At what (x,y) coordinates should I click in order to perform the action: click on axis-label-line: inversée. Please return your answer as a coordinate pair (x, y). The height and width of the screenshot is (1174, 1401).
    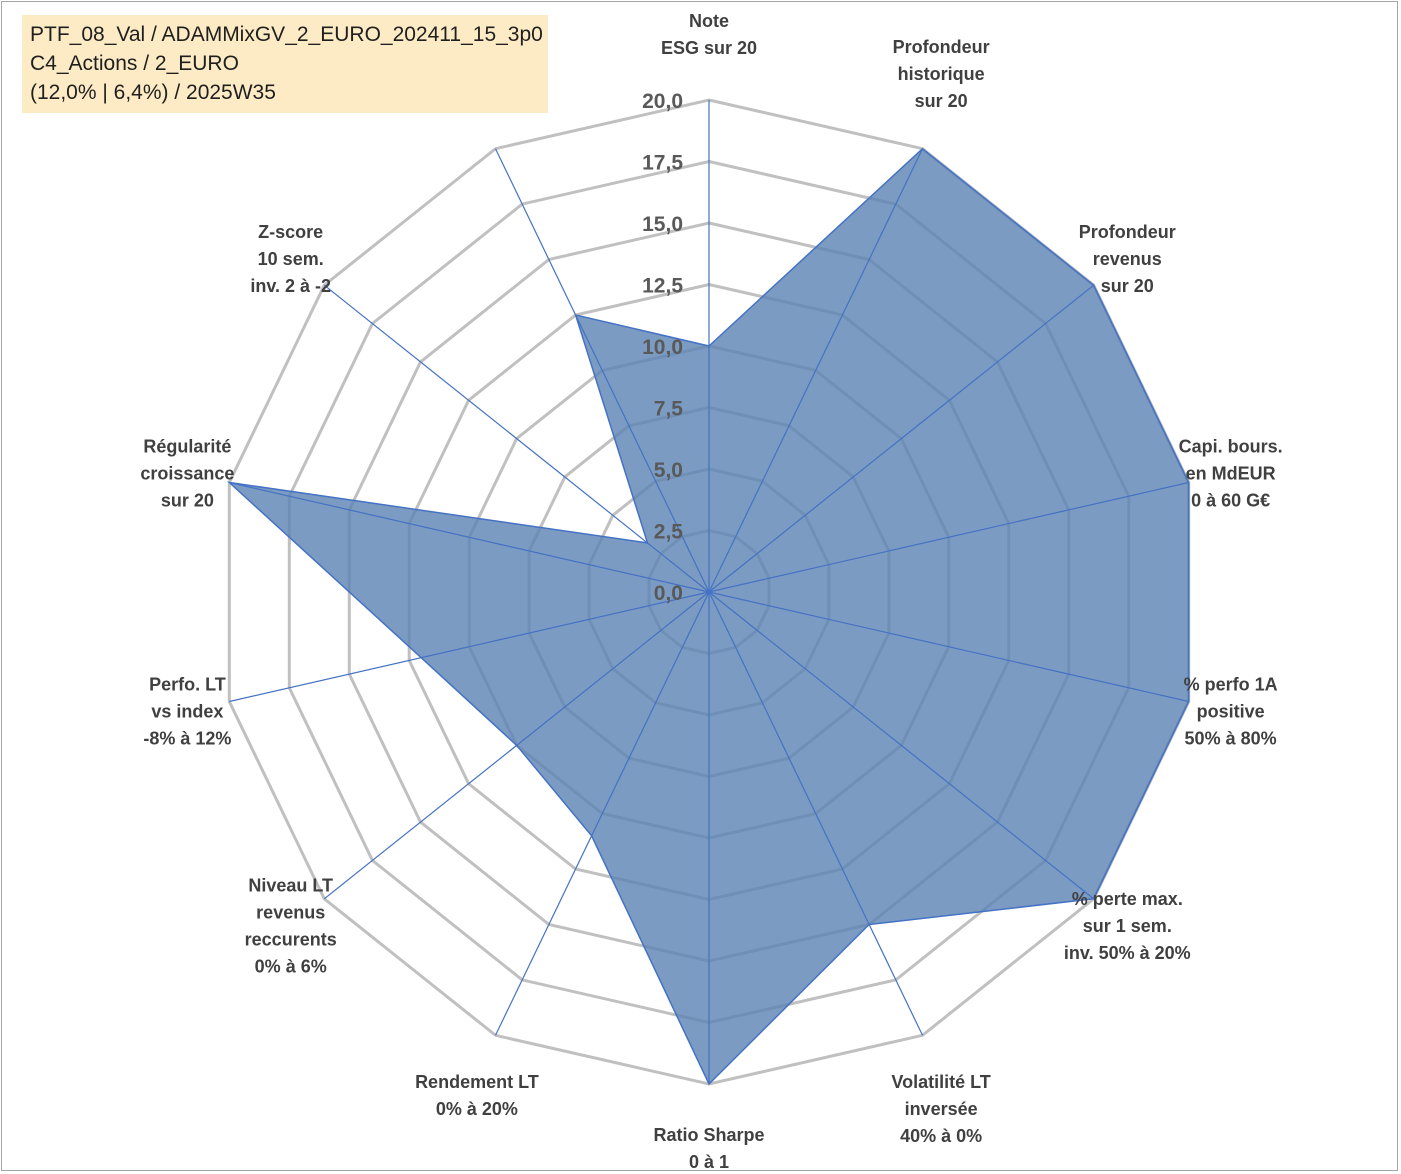
    Looking at the image, I should click on (941, 1109).